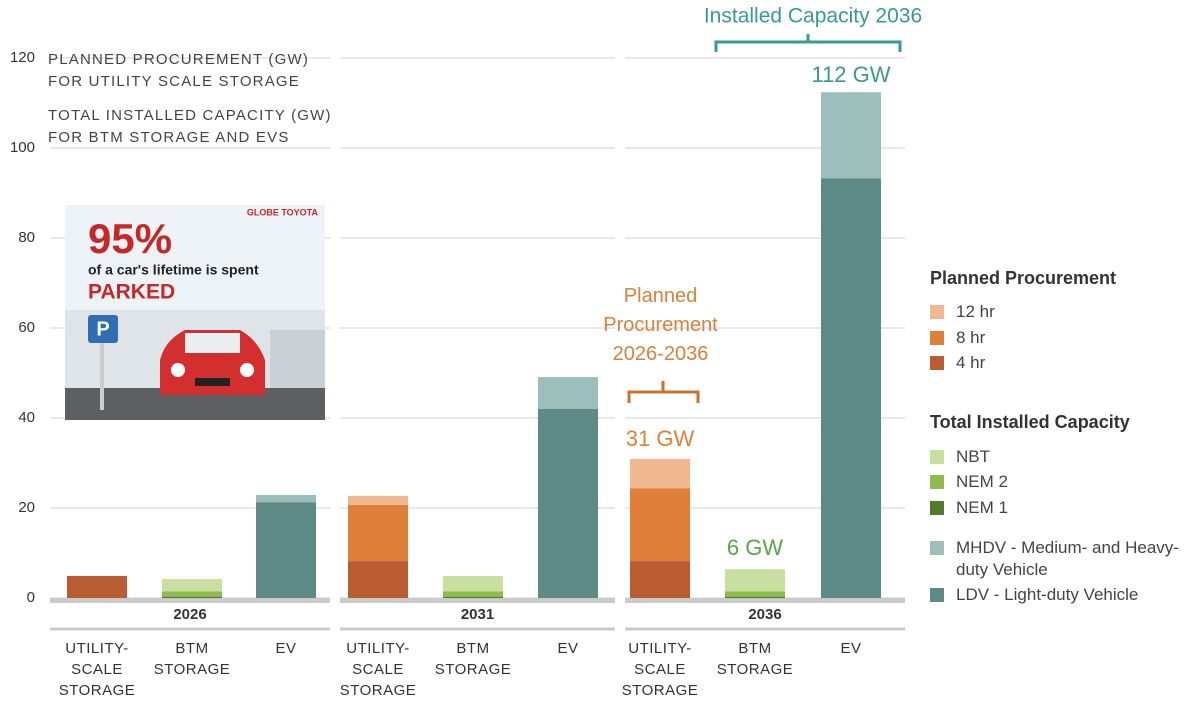 This screenshot has width=1200, height=712. I want to click on legend-item: 12 hr, so click(1055, 312).